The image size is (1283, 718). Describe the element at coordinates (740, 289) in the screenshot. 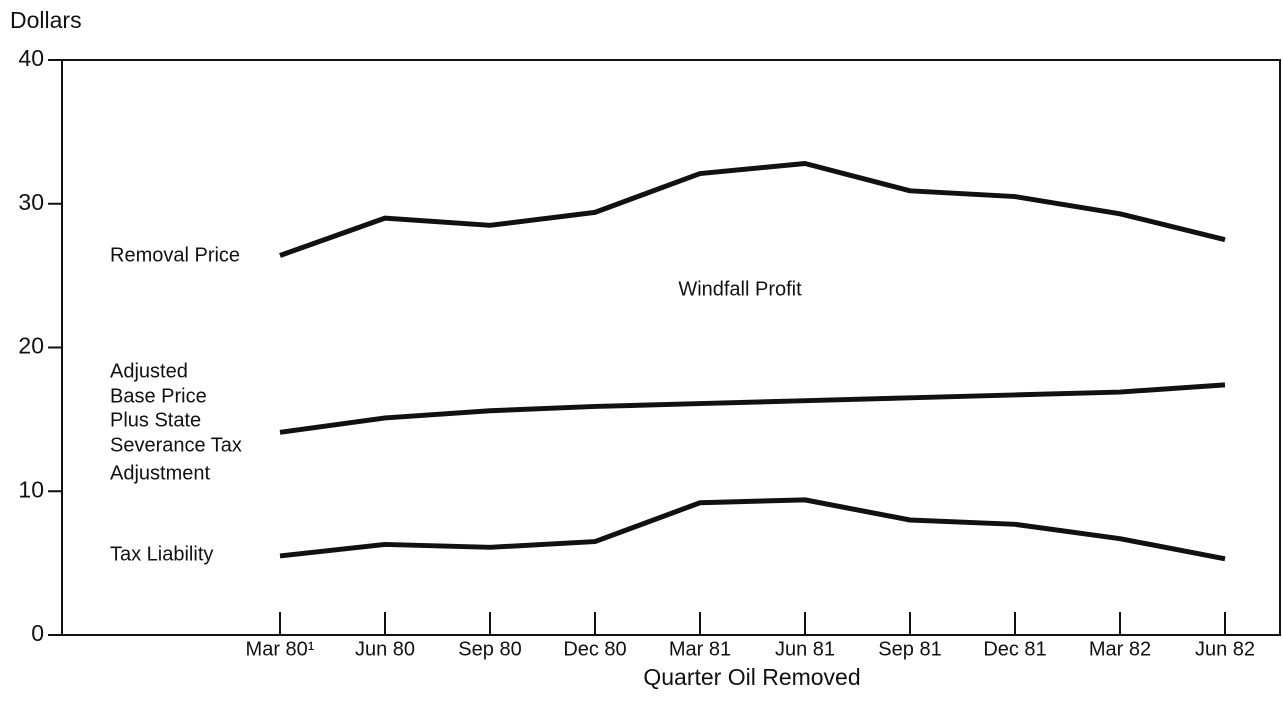

I see `annotation: Windfall Profit` at that location.